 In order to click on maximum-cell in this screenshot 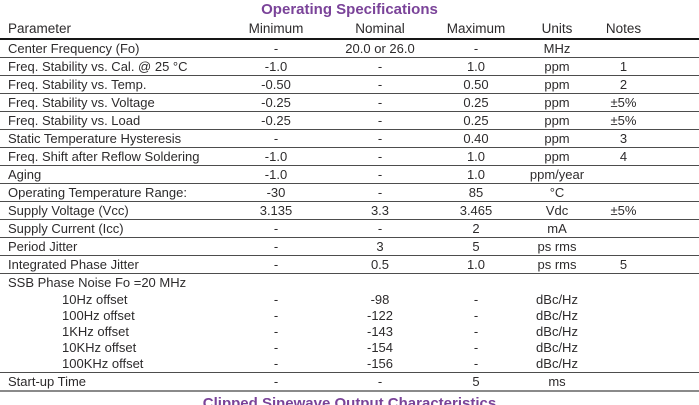, I will do `click(476, 283)`.